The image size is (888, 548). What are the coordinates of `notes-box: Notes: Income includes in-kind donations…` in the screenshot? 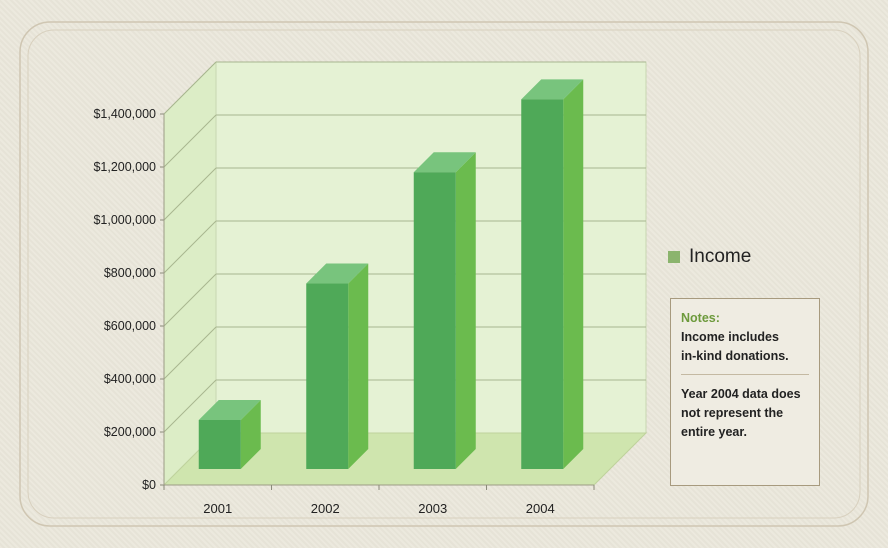 It's located at (745, 392).